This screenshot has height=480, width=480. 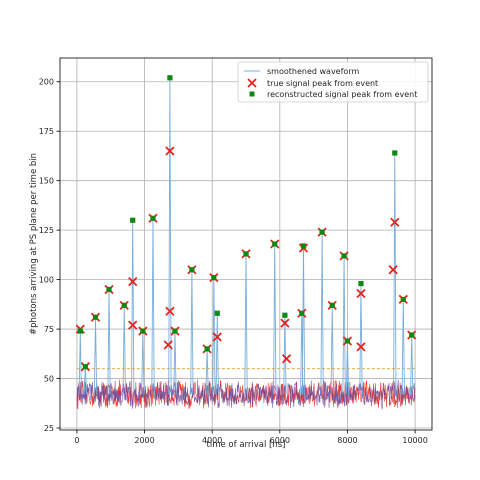 What do you see at coordinates (414, 440) in the screenshot?
I see `x-tick-label: 10000` at bounding box center [414, 440].